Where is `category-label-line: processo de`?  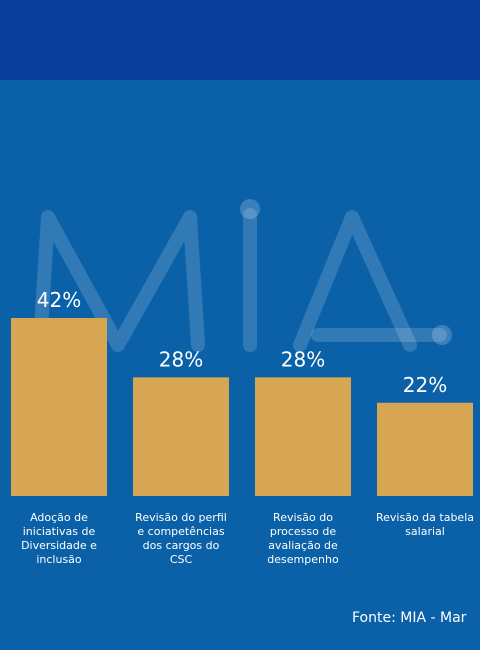
category-label-line: processo de is located at coordinates (303, 531).